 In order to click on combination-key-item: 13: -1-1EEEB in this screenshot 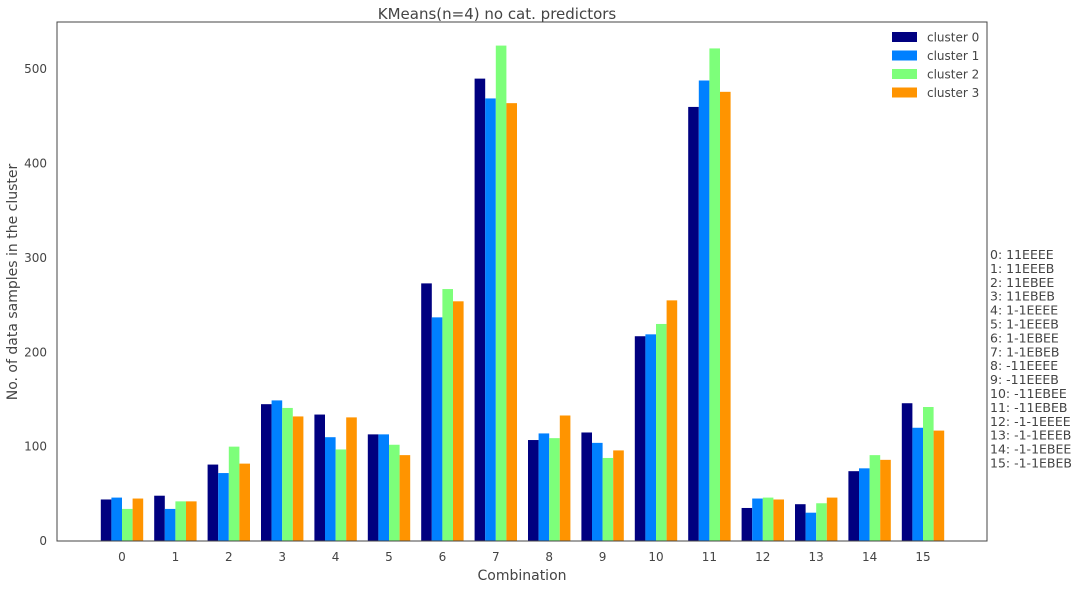, I will do `click(1030, 435)`.